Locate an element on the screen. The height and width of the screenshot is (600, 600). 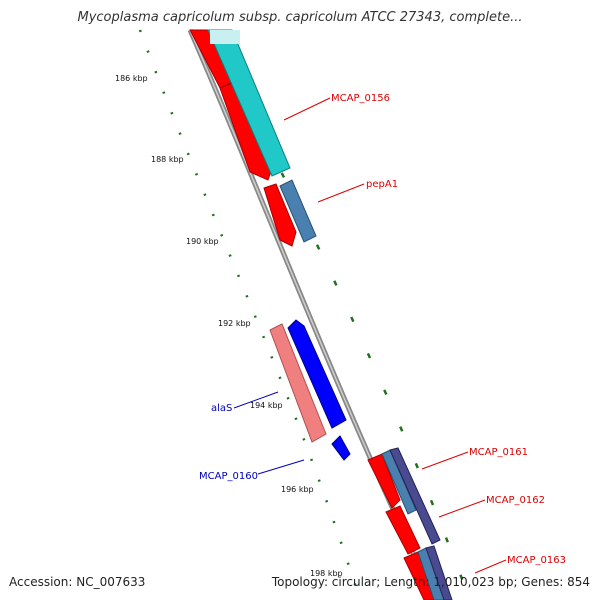
tick-label: 194 kbp is located at coordinates (266, 405).